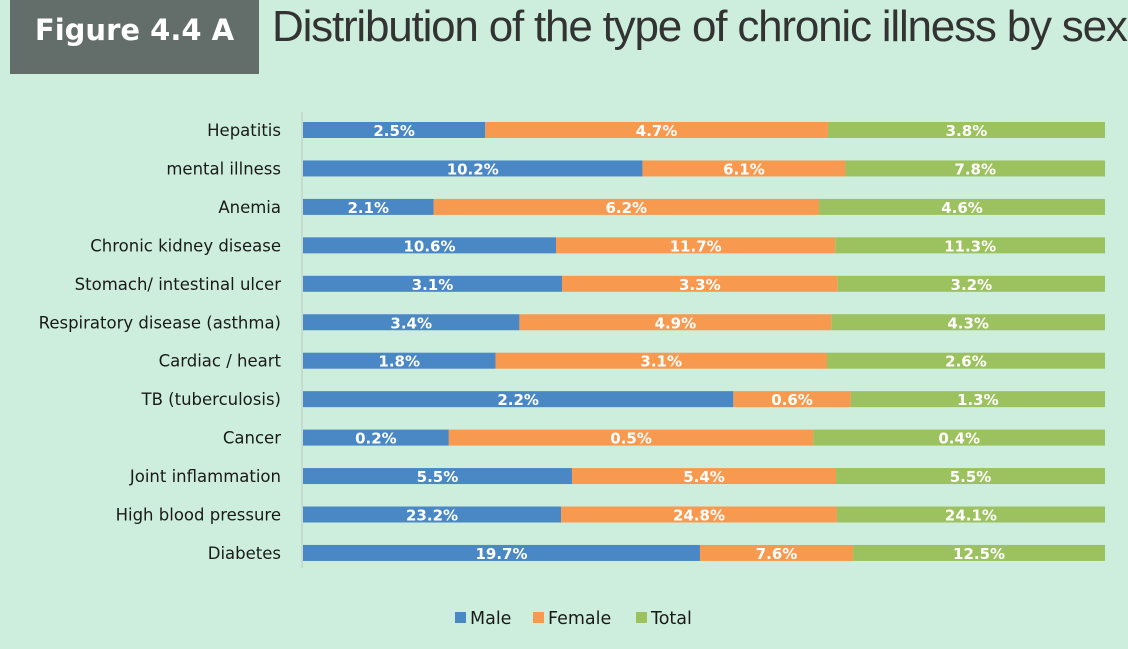  Describe the element at coordinates (244, 553) in the screenshot. I see `category-label: Diabetes` at that location.